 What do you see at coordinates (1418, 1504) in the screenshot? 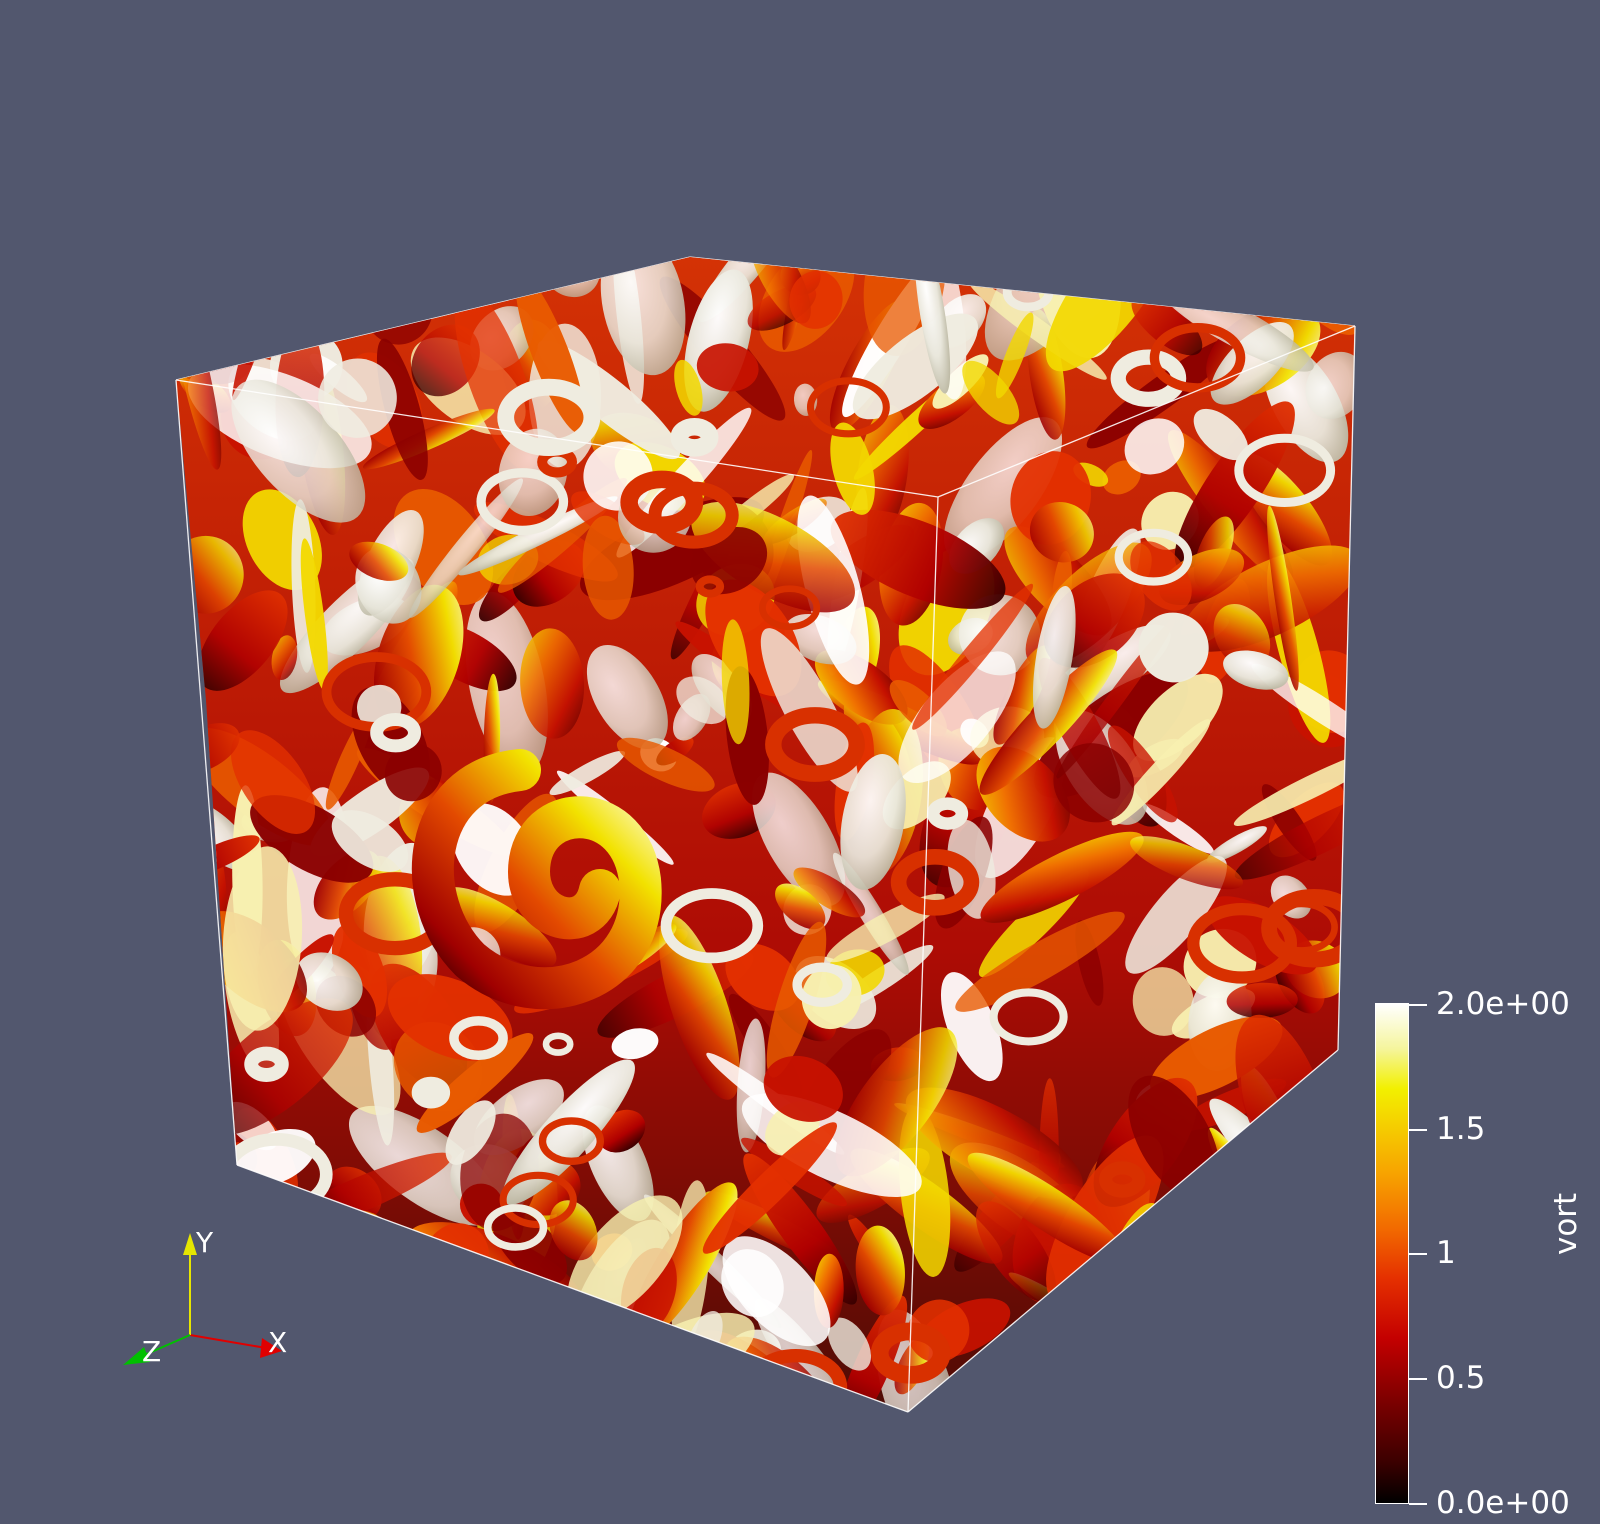
I see `colorbar-tick-min` at bounding box center [1418, 1504].